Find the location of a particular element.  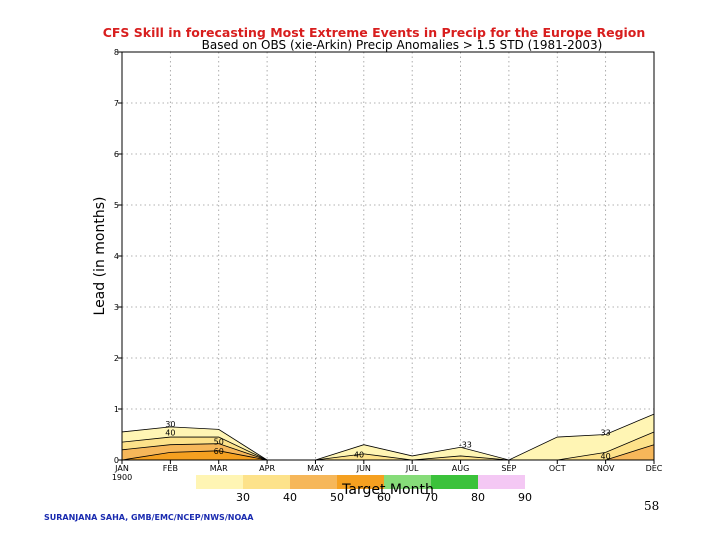

x-tick-label: OCT is located at coordinates (557, 468).